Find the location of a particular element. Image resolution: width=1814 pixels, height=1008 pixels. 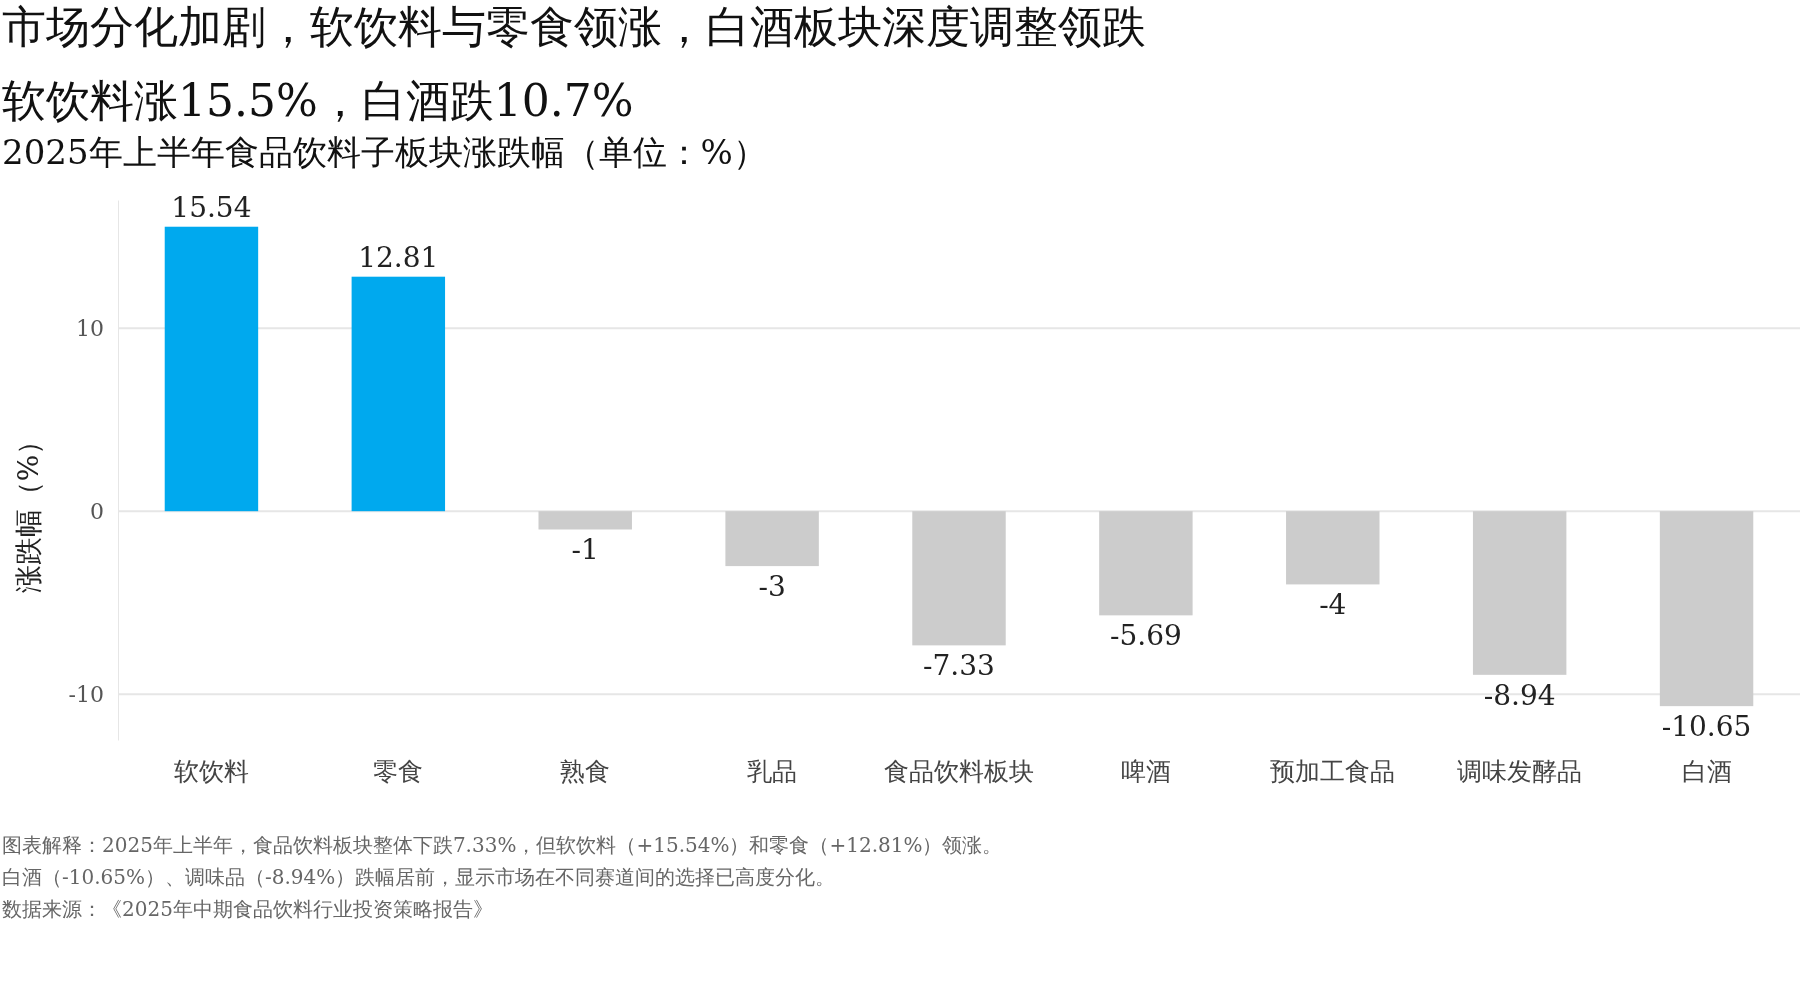

x-tick-label: 乳品 is located at coordinates (772, 771).